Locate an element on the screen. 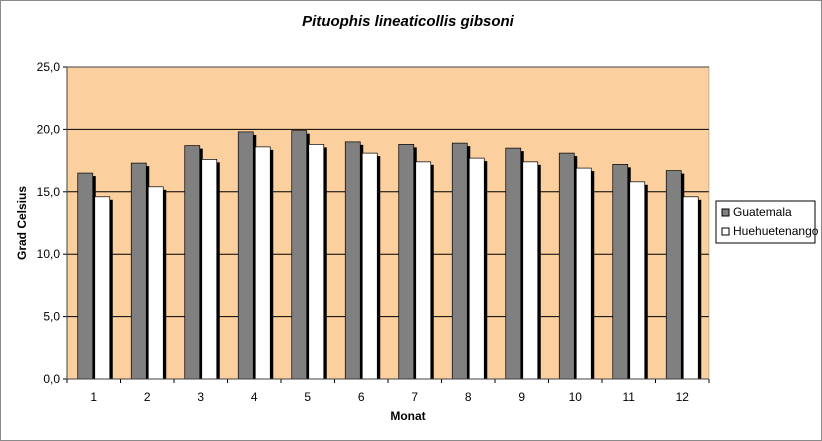  y-tick-label: 5,0 is located at coordinates (51, 317).